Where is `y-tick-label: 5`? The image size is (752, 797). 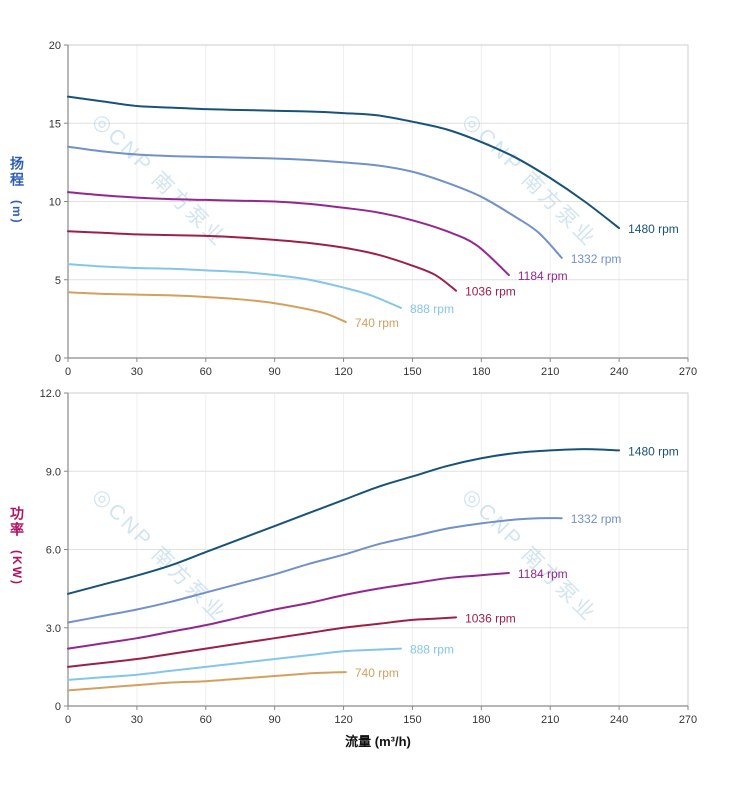 y-tick-label: 5 is located at coordinates (58, 281).